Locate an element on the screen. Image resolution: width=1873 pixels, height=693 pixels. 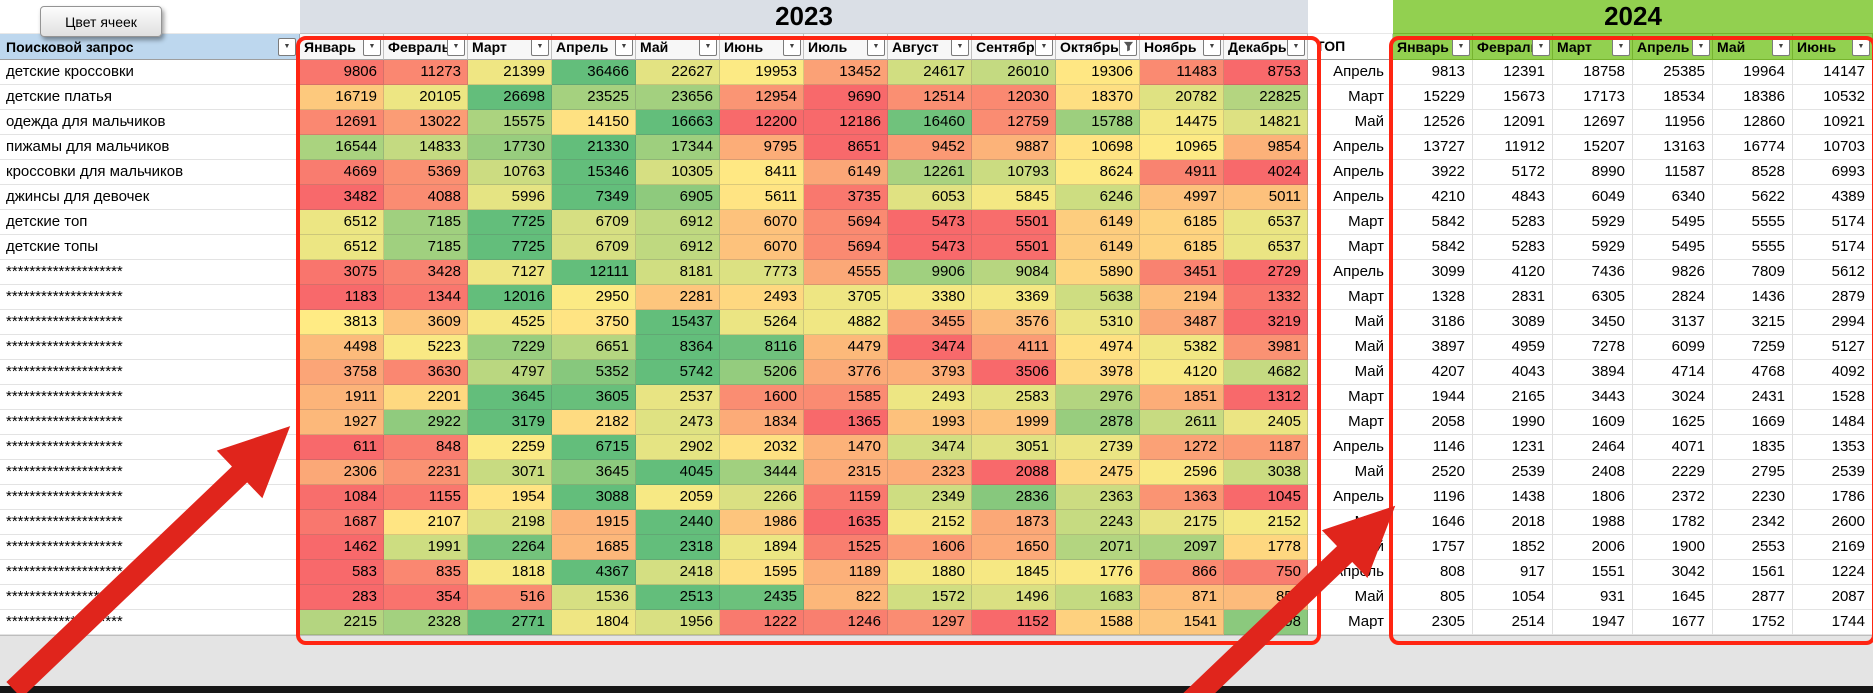
heat-cell: 1954 is located at coordinates (510, 497).